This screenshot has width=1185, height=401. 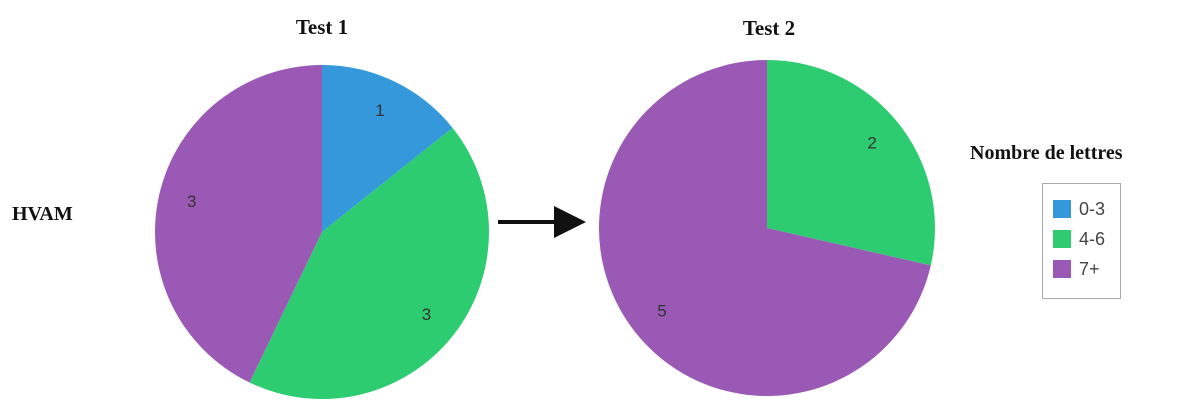 What do you see at coordinates (542, 222) in the screenshot?
I see `right-arrow-icon` at bounding box center [542, 222].